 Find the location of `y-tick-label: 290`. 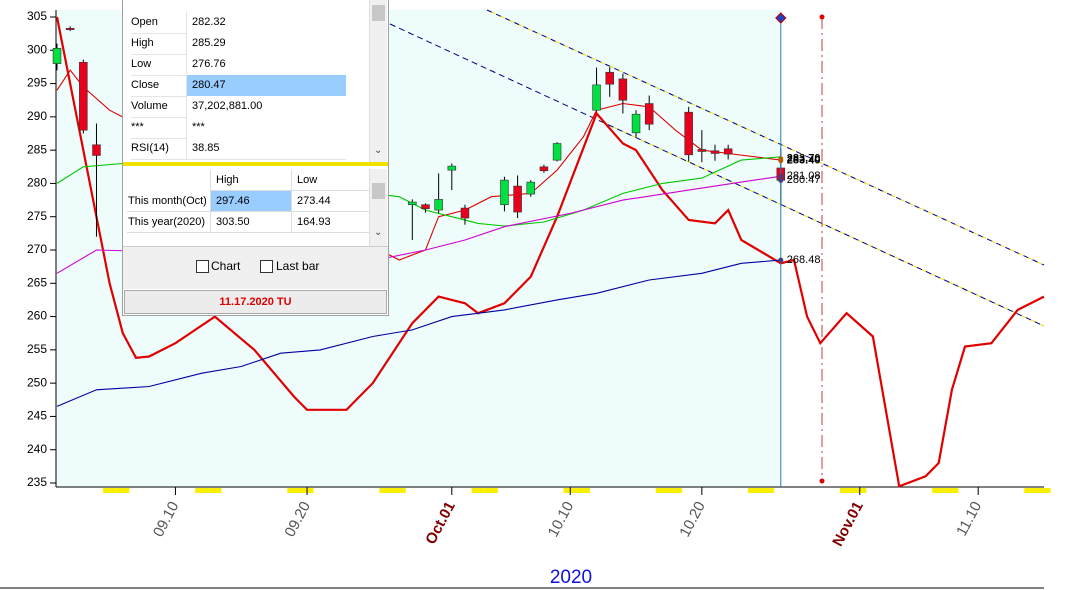

y-tick-label: 290 is located at coordinates (37, 116).